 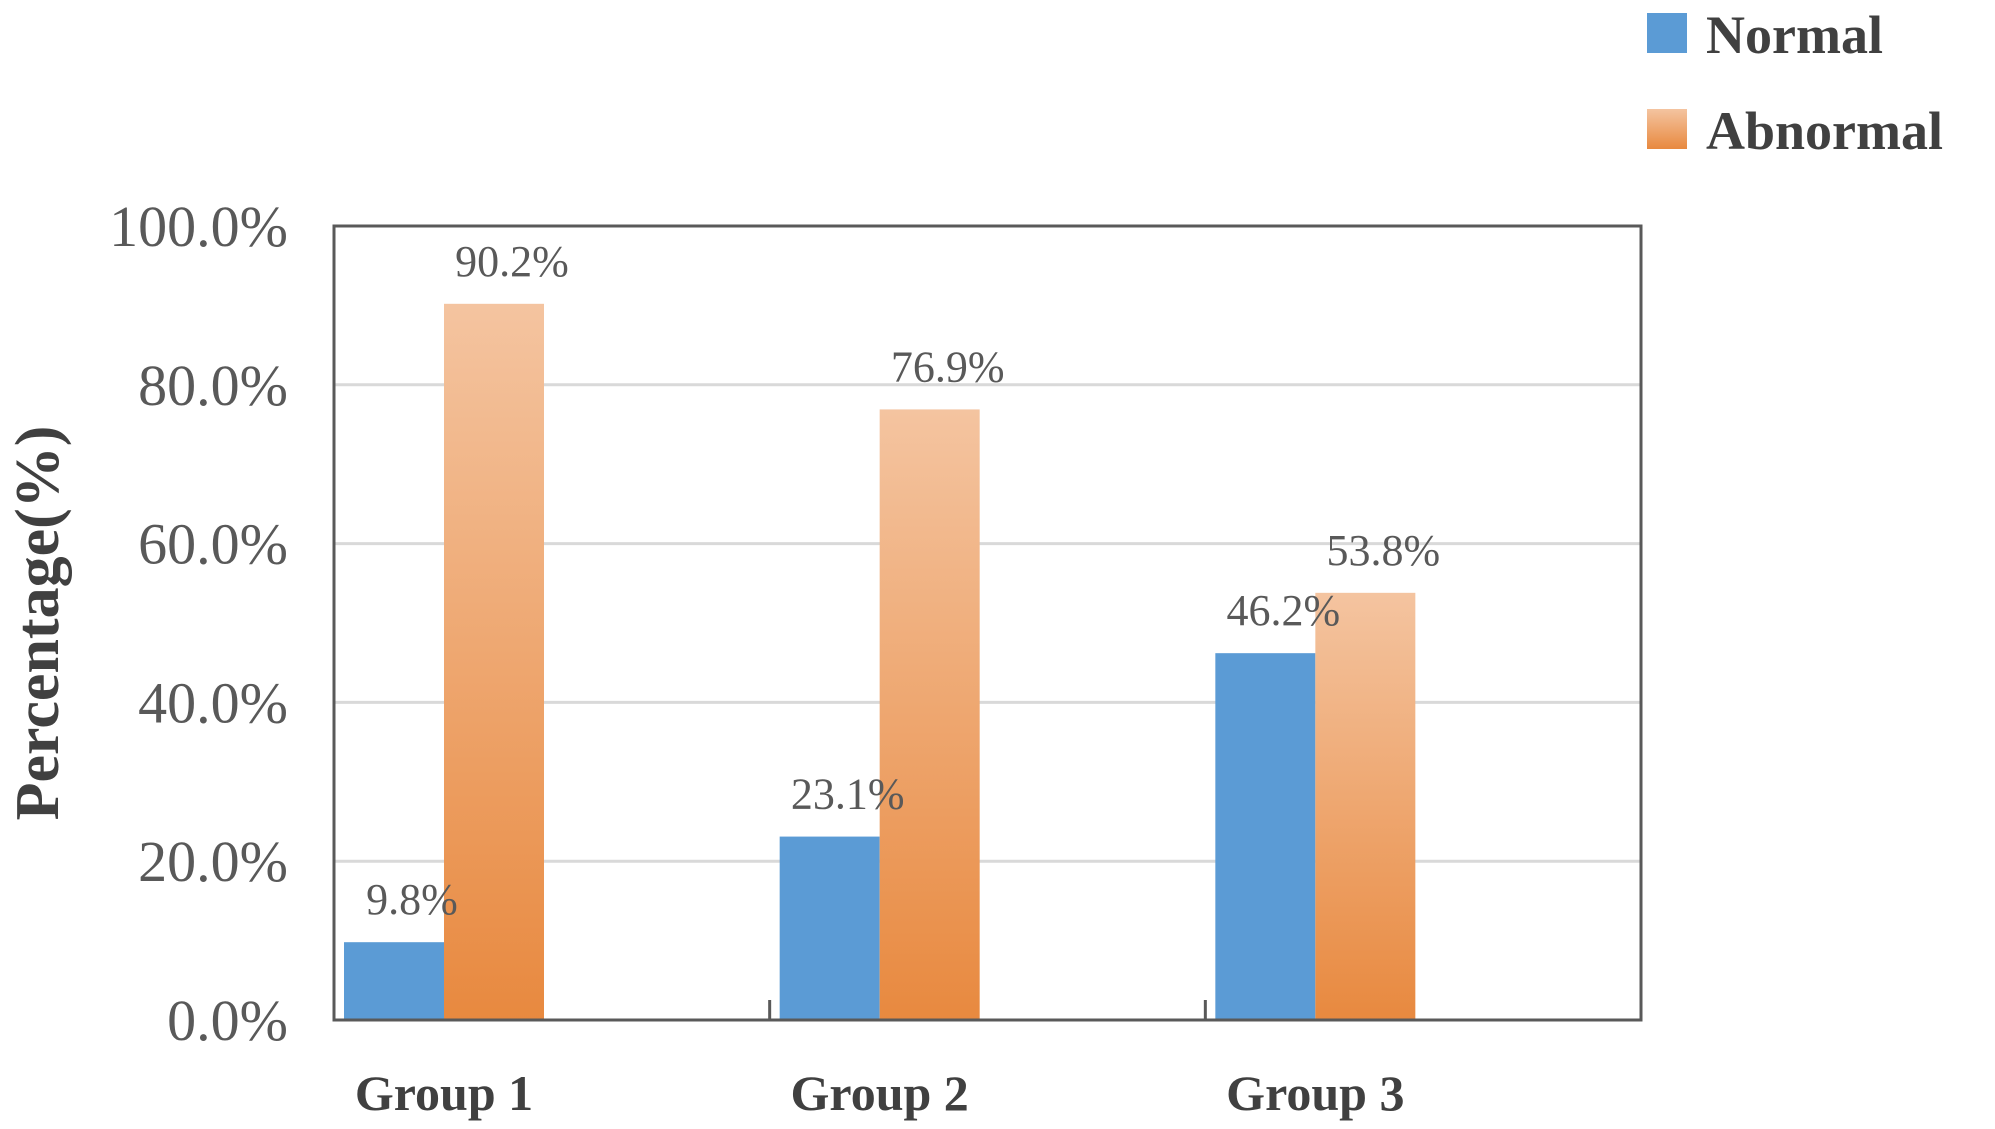 I want to click on y-axis-tick-labels: 0.0% 20.0% 40.0% 60.0% 80.0% 100.0%, so click(x=198, y=623).